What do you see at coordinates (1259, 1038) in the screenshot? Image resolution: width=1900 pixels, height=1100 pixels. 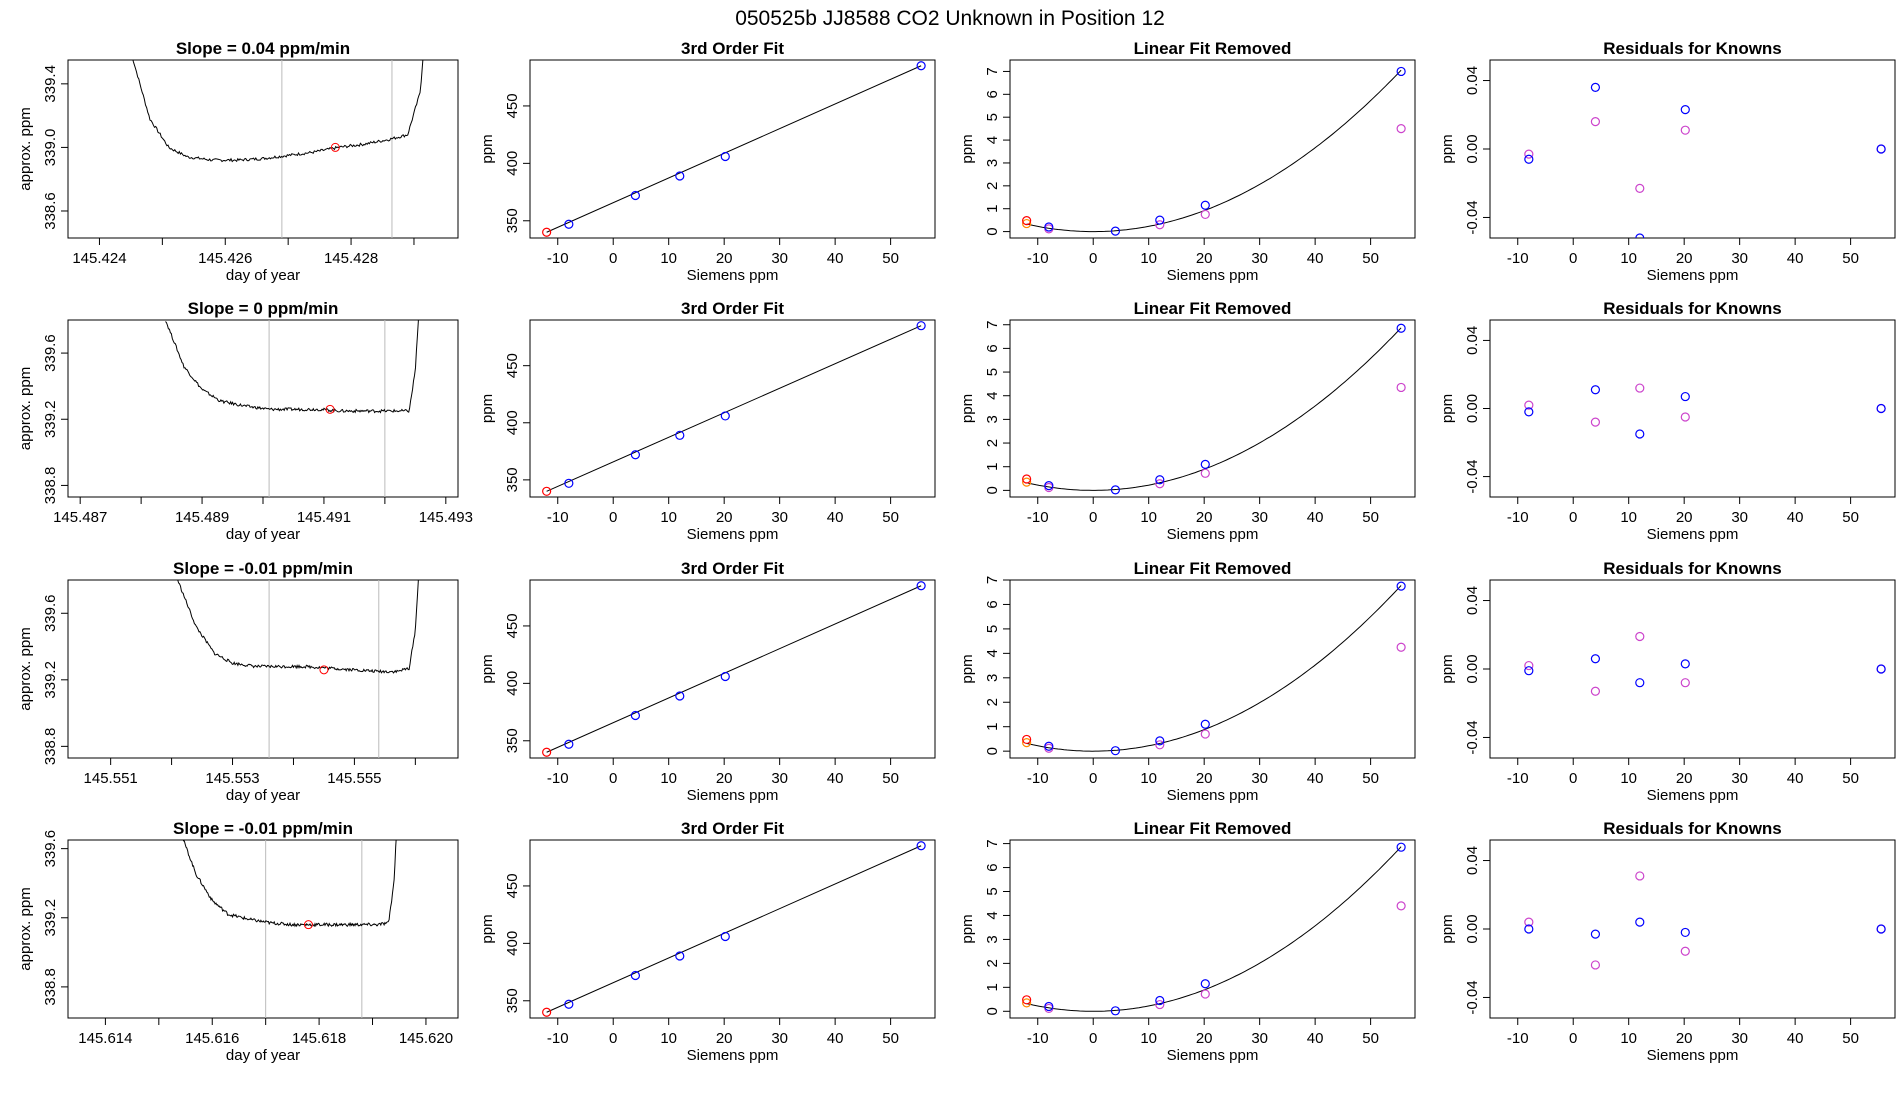 I see `x-tick-label: 30` at bounding box center [1259, 1038].